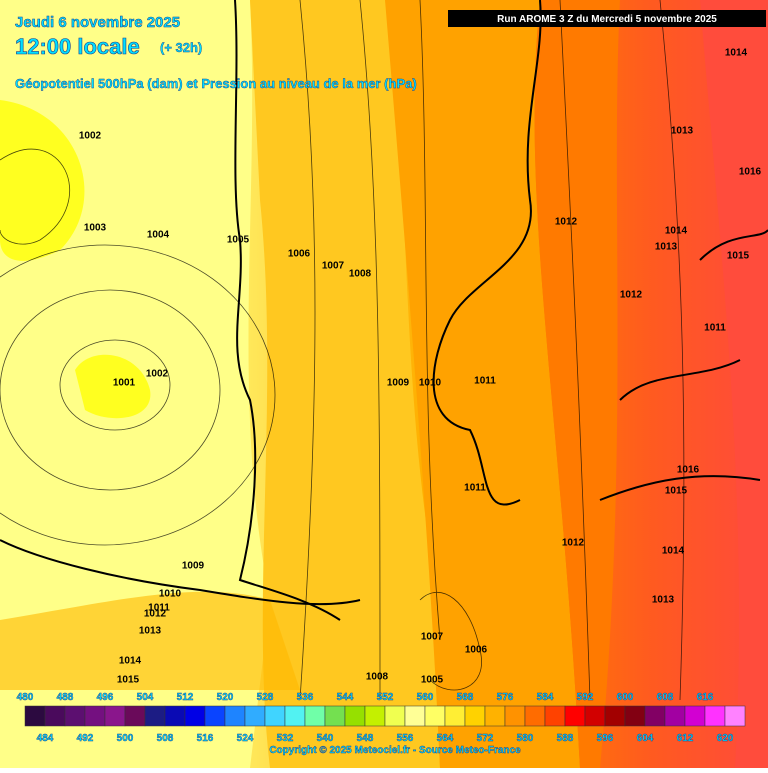 This screenshot has height=773, width=768. Describe the element at coordinates (325, 738) in the screenshot. I see `legend-label-bottom: 540` at that location.